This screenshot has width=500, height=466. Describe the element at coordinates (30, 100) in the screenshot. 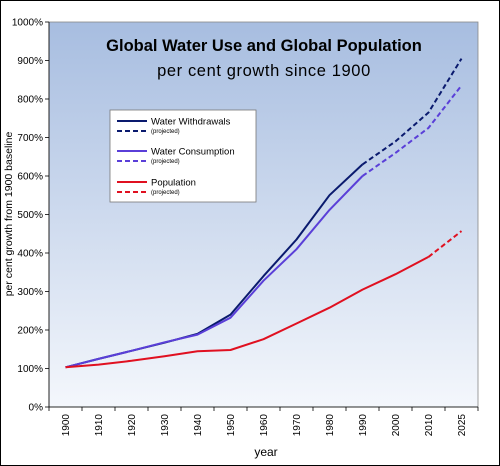

I see `y-tick-label: 800%` at that location.